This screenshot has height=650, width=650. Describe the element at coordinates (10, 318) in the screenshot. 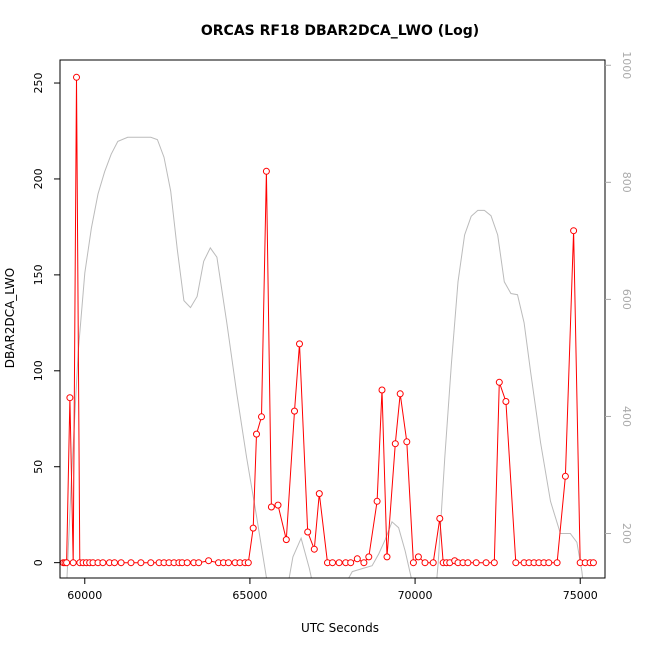

I see `y-axis-label: DBAR2DCA_LWO` at that location.